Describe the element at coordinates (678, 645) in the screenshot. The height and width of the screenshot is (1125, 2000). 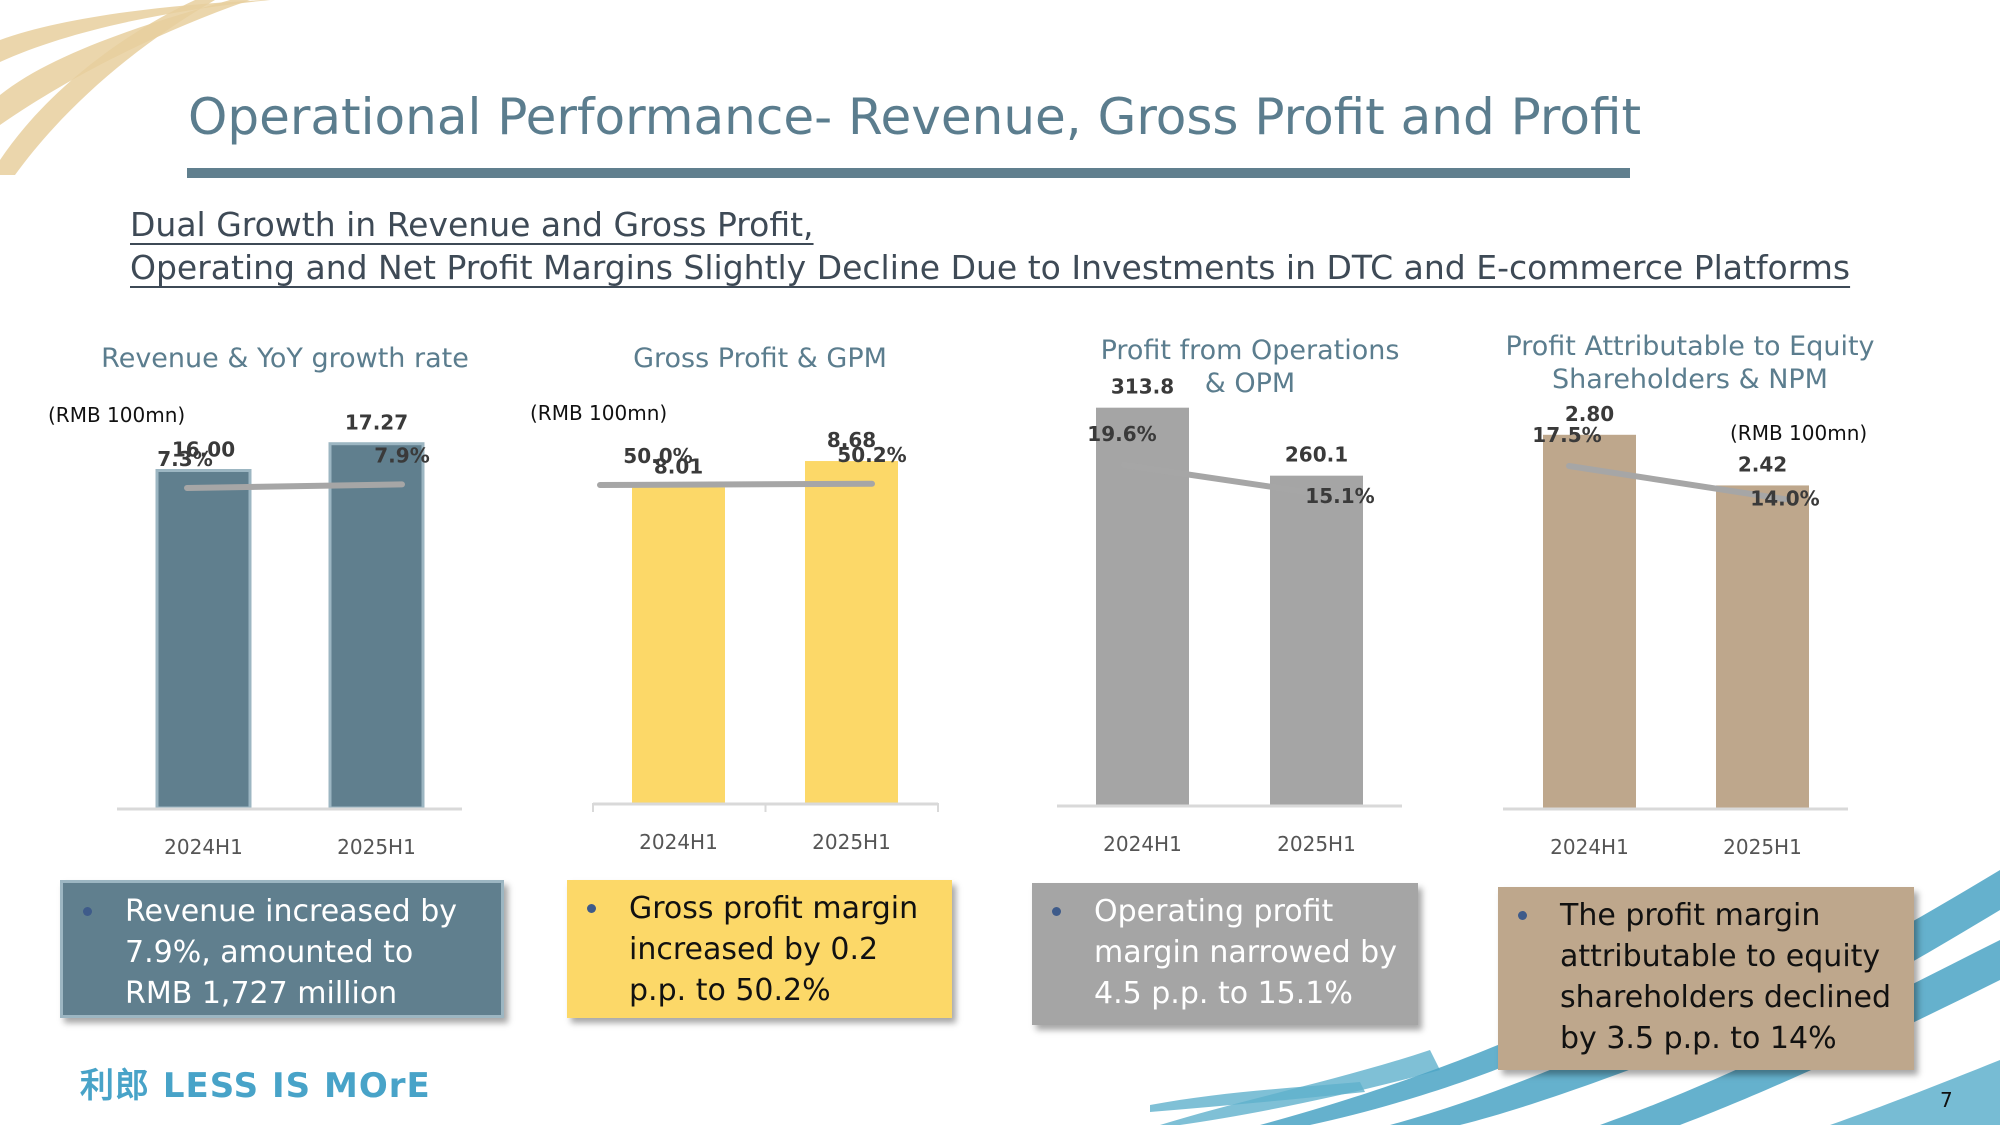
I see `bar-gross-2024H1` at that location.